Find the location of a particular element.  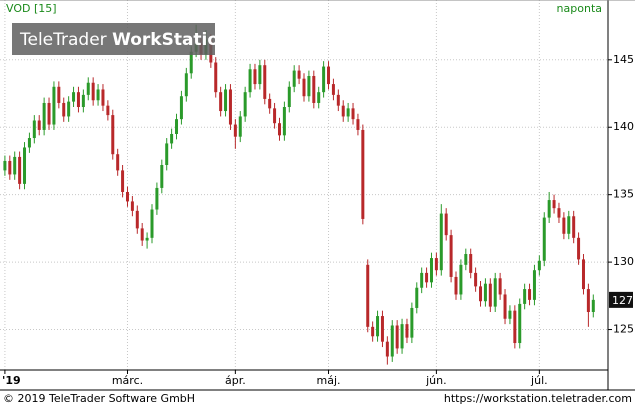

url: https://workstation.teletrader.com is located at coordinates (538, 398).